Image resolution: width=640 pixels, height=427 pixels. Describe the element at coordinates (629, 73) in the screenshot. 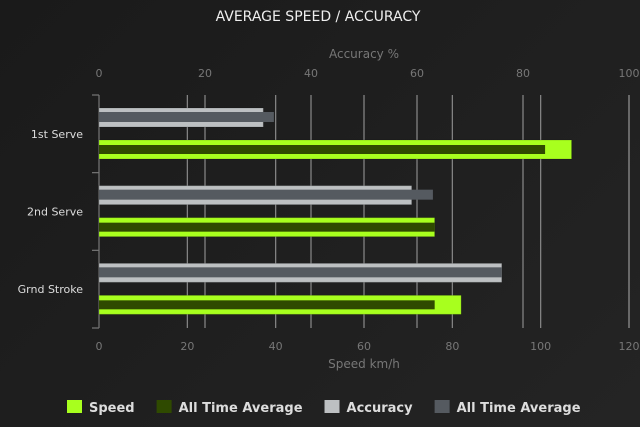

I see `top-tick-label: 100` at that location.